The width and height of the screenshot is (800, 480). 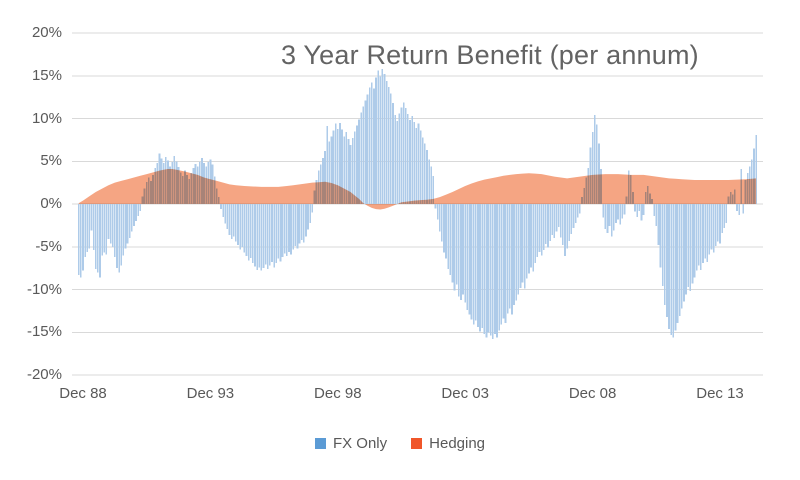 I want to click on legend-item-fx-only: FX Only, so click(x=351, y=443).